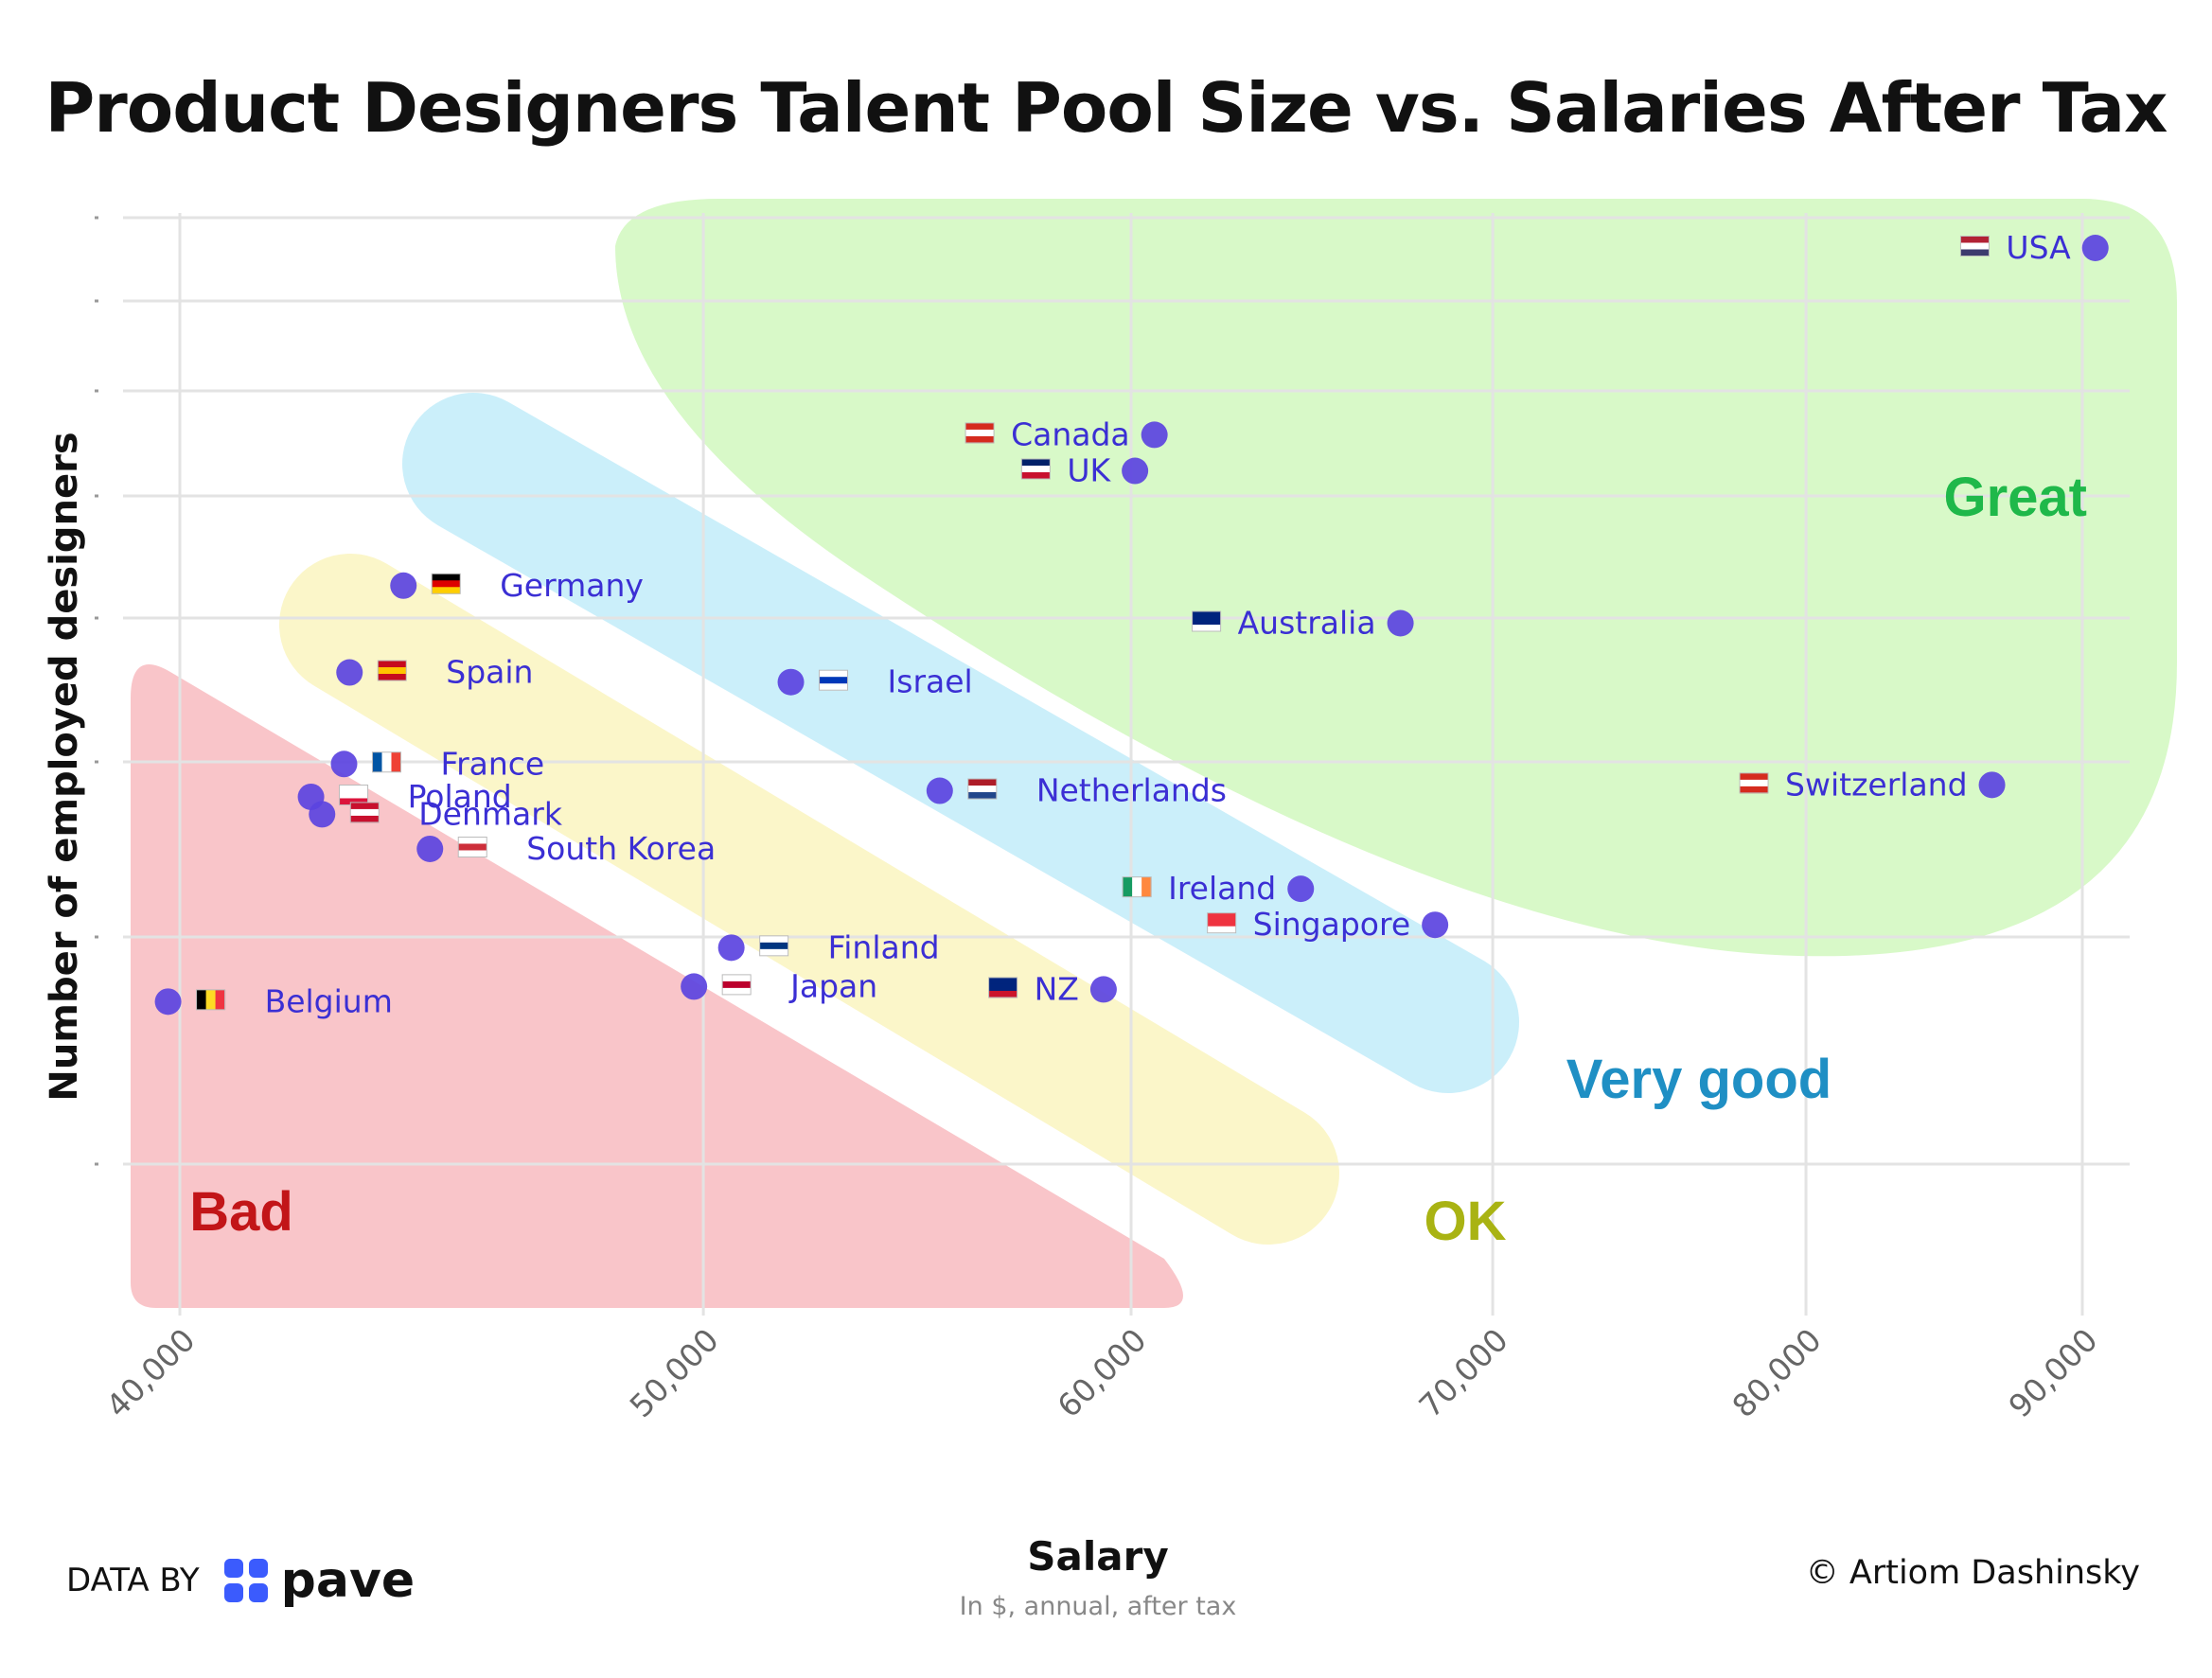 Image resolution: width=2212 pixels, height=1678 pixels. I want to click on x-axis: 40,000 50,000 60,000 70,000 80,000 90,000, so click(1101, 1372).